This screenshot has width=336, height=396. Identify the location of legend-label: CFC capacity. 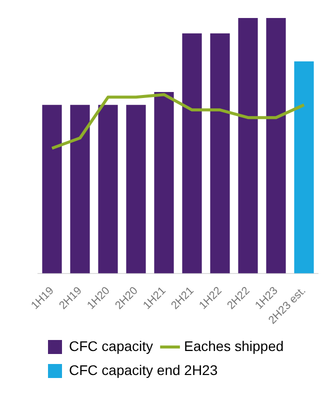
(111, 346).